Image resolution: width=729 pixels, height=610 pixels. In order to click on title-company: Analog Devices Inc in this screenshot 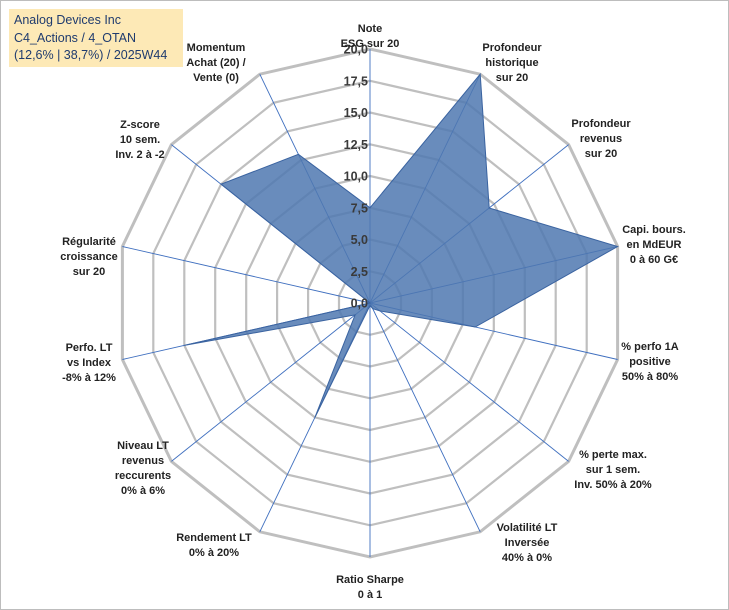, I will do `click(68, 20)`.